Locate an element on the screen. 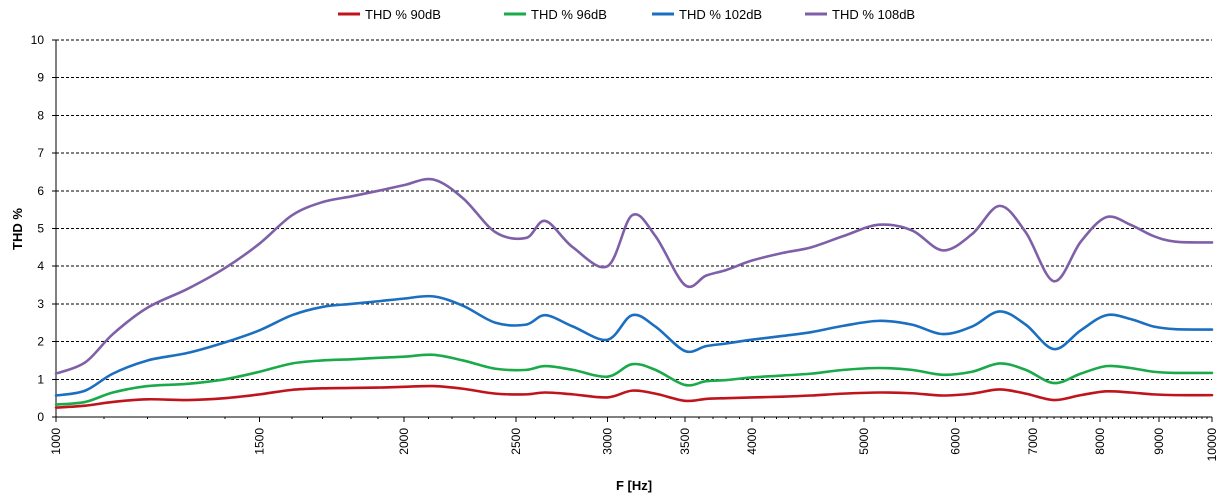 This screenshot has width=1223, height=498. x-axis-title: F [Hz] is located at coordinates (634, 485).